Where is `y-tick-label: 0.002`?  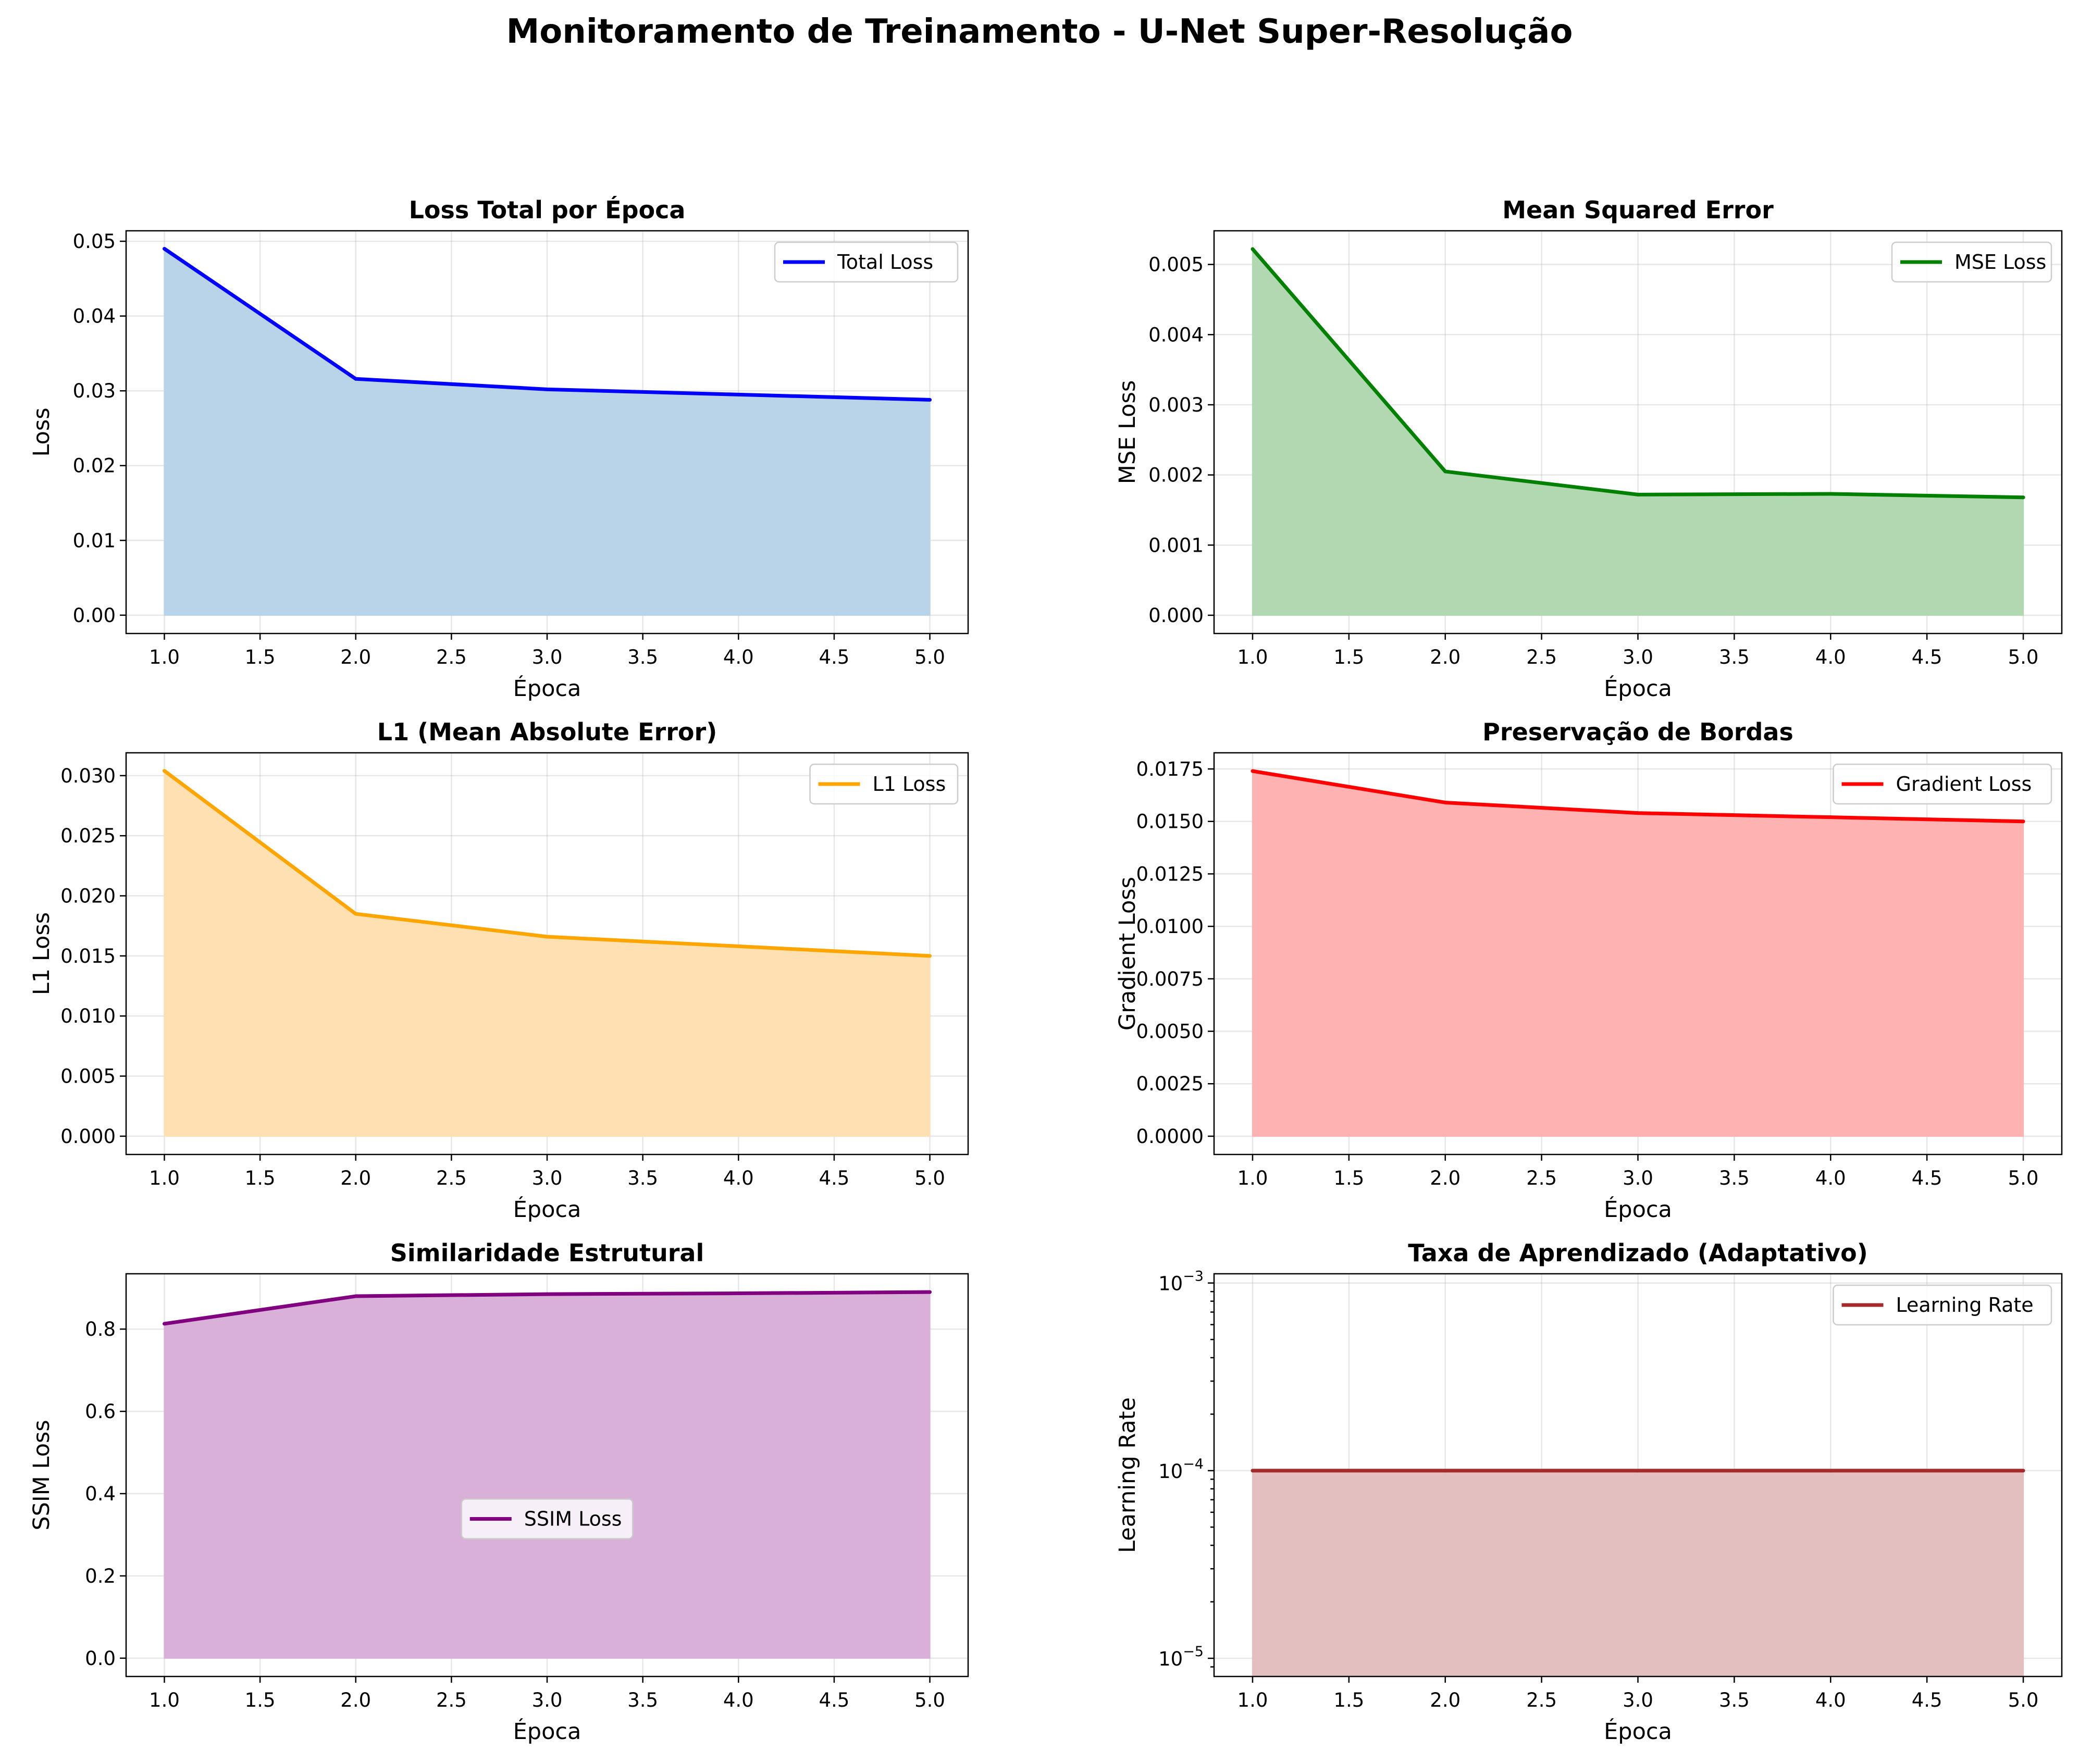
y-tick-label: 0.002 is located at coordinates (1176, 475).